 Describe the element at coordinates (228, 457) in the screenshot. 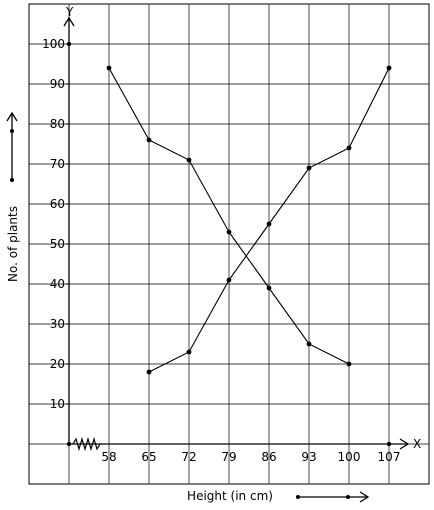

I see `x-tick-label: 79` at that location.